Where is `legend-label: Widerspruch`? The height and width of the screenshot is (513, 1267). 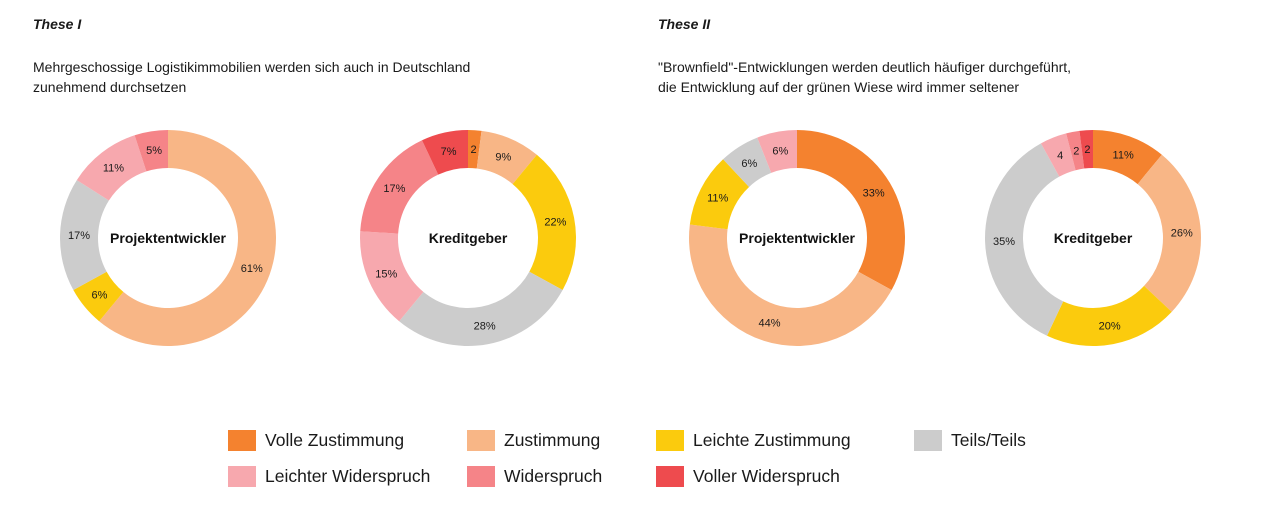 legend-label: Widerspruch is located at coordinates (553, 476).